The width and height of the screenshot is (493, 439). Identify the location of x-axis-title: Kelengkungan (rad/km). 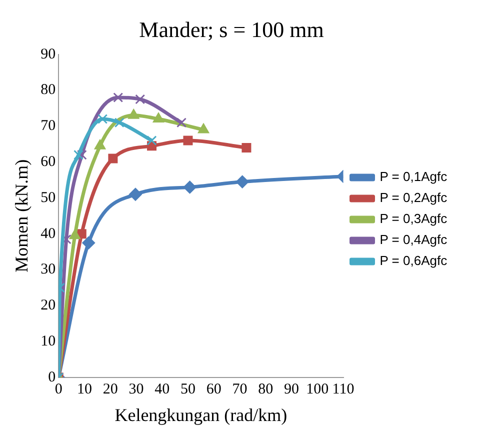
(201, 414).